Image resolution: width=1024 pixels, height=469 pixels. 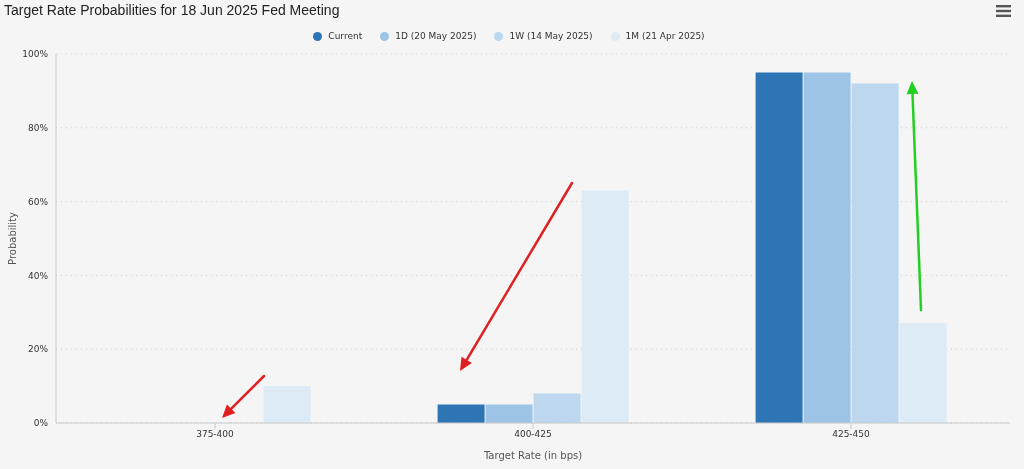 What do you see at coordinates (38, 201) in the screenshot?
I see `y-tick-label: 60%` at bounding box center [38, 201].